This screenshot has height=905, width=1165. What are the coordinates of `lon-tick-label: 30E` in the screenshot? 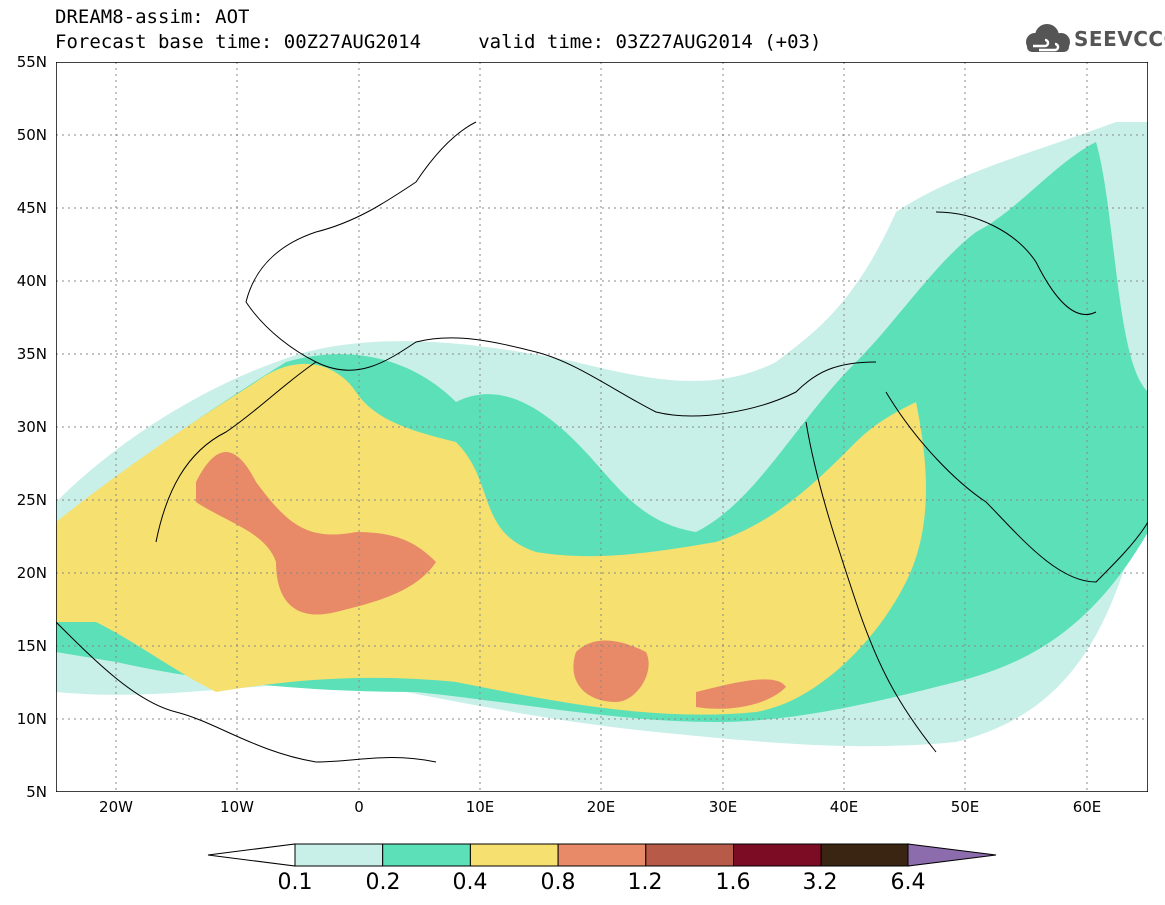 It's located at (723, 807).